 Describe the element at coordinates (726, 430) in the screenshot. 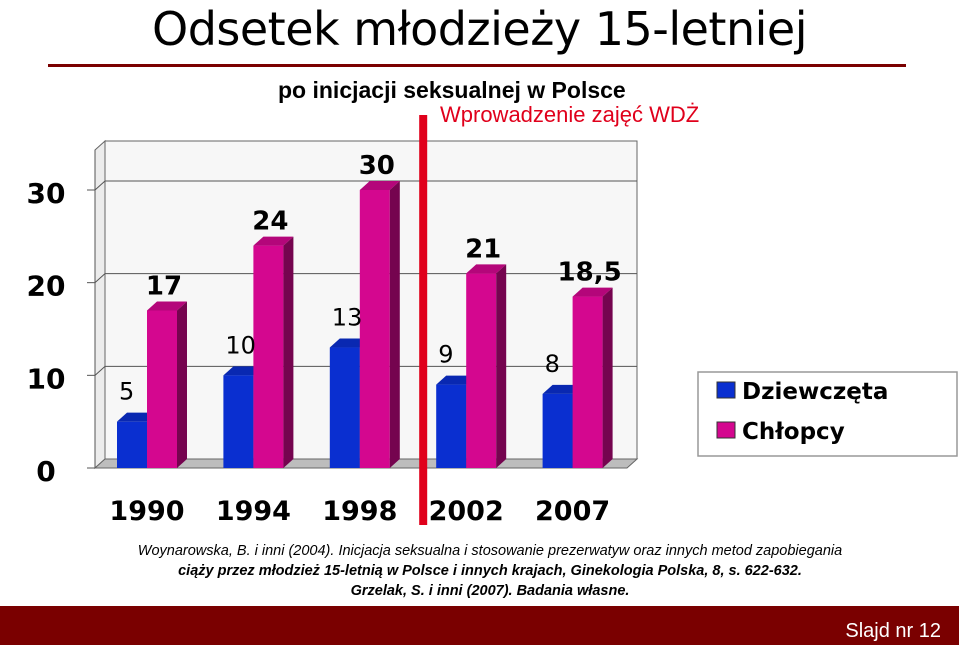

I see `legend-swatch-boys` at that location.